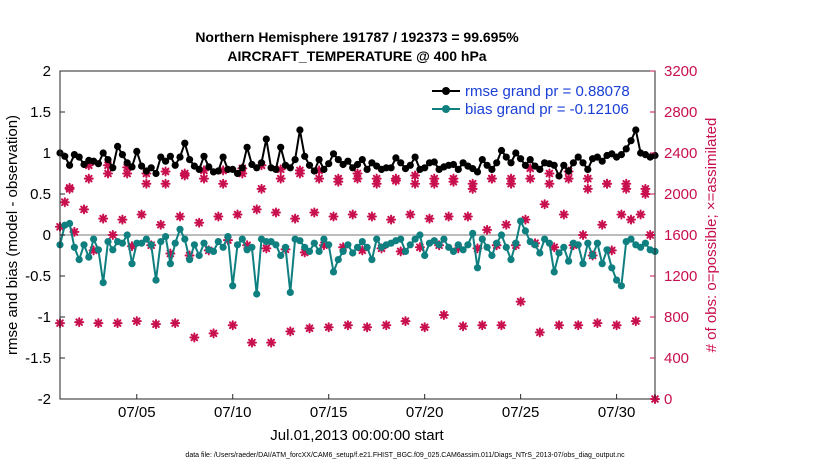 The width and height of the screenshot is (830, 470). I want to click on y-right-tick-label: 0, so click(668, 399).